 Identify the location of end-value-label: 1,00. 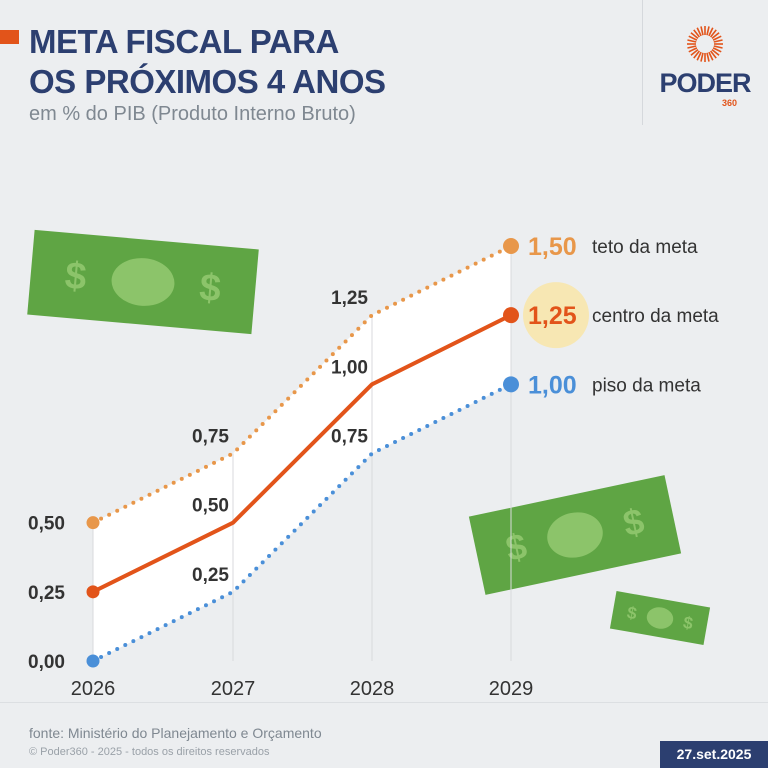
(552, 385).